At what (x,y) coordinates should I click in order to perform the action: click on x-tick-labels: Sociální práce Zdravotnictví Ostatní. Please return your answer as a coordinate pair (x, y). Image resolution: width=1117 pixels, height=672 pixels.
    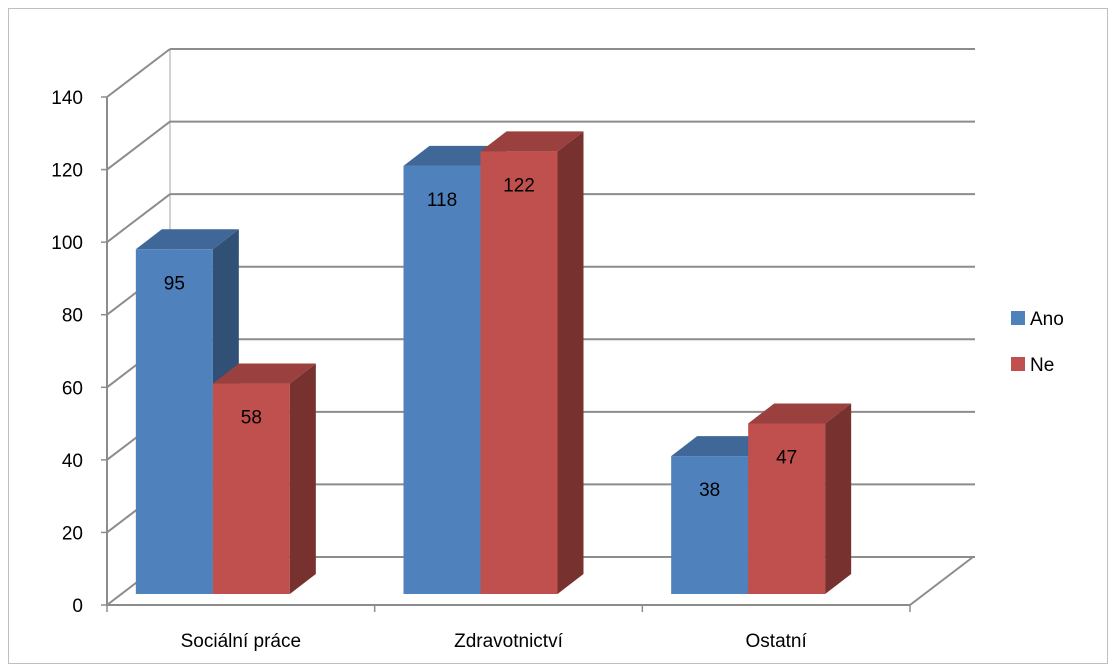
    Looking at the image, I should click on (494, 641).